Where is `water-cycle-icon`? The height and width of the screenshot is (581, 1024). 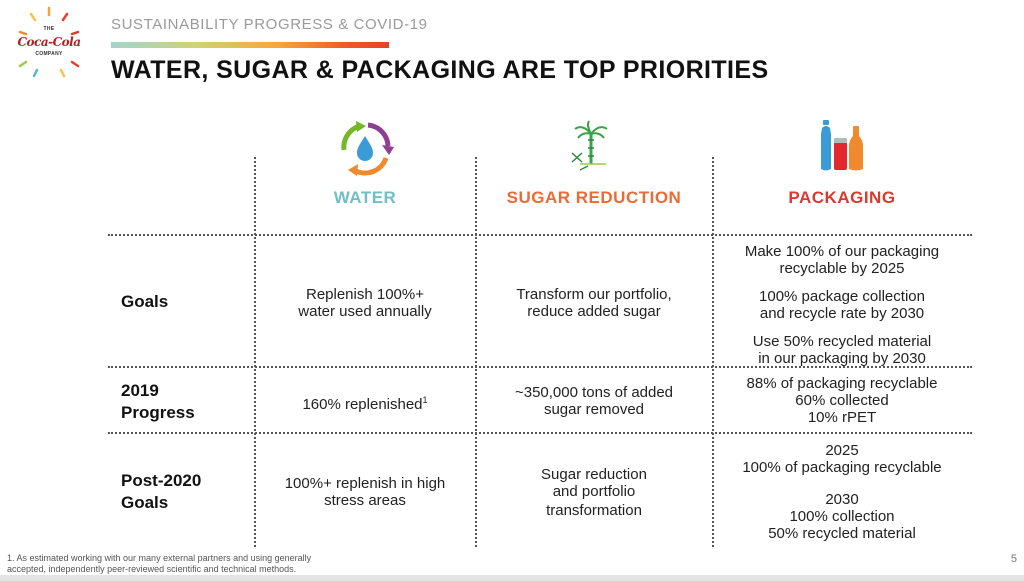
water-cycle-icon is located at coordinates (366, 151).